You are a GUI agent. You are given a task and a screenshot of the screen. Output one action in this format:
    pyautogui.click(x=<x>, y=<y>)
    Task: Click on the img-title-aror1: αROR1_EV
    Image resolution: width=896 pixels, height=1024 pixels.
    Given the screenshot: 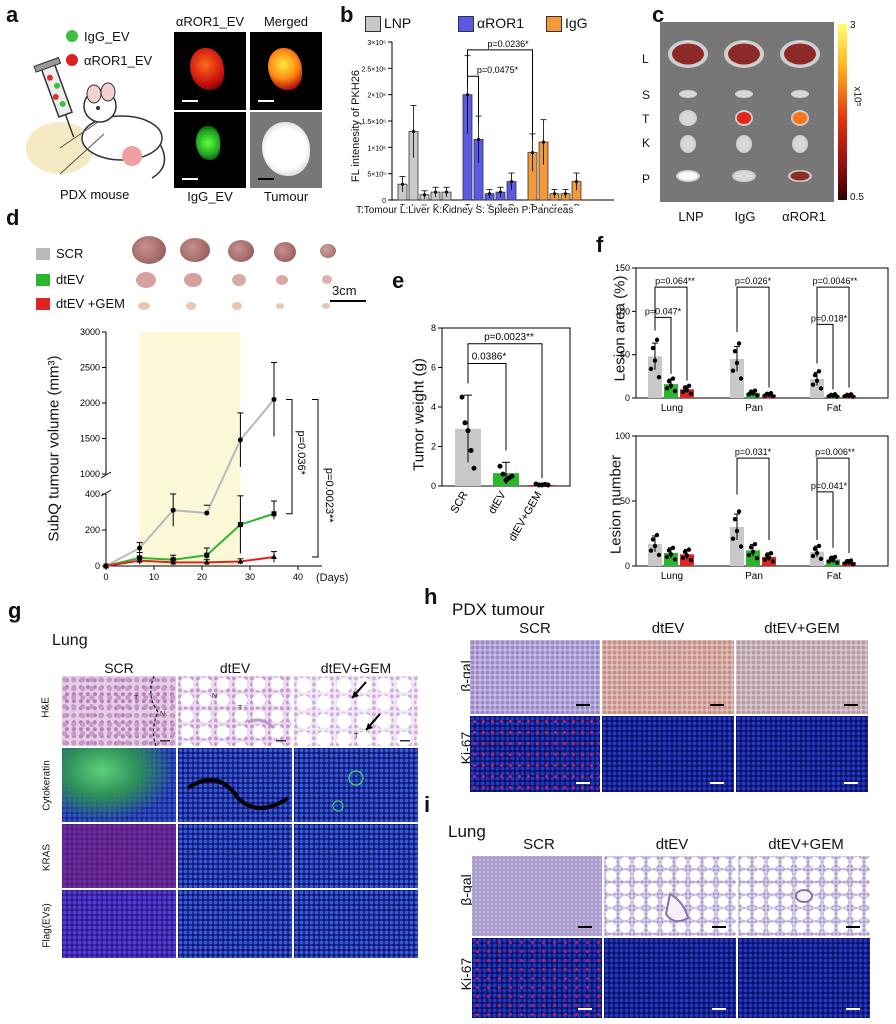 What is the action you would take?
    pyautogui.click(x=210, y=21)
    